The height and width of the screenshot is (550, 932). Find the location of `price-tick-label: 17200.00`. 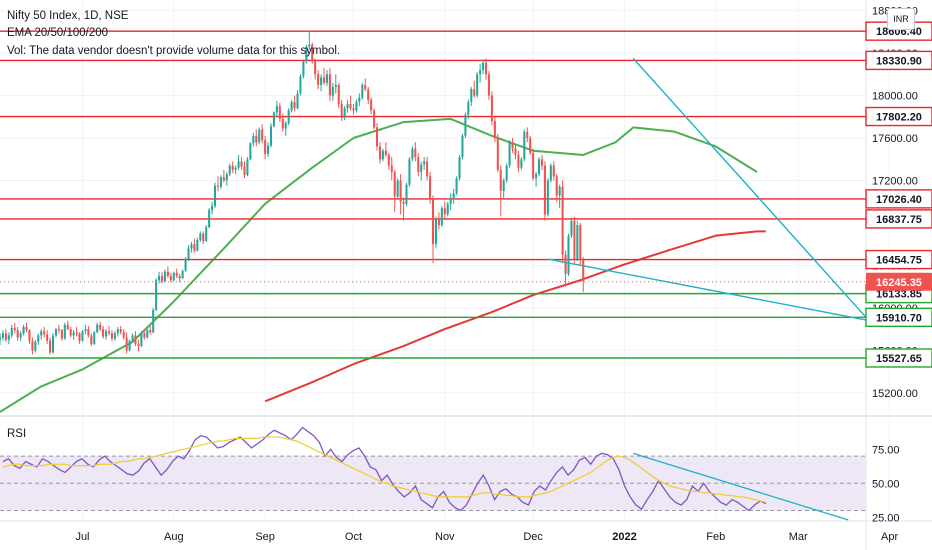

price-tick-label: 17200.00 is located at coordinates (895, 181).